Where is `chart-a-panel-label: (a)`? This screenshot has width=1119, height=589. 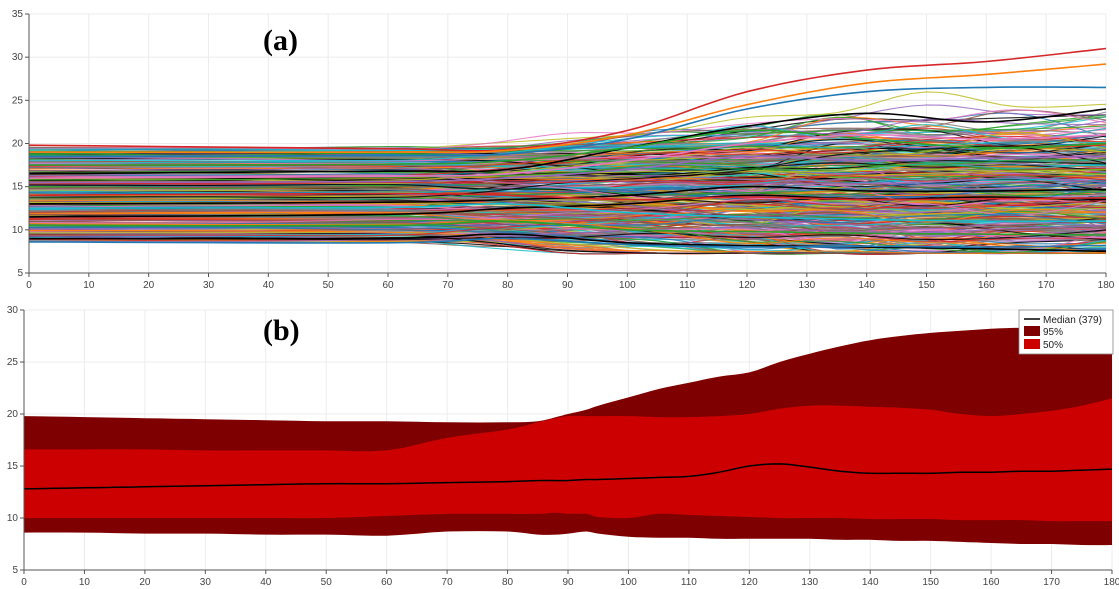 chart-a-panel-label: (a) is located at coordinates (280, 40).